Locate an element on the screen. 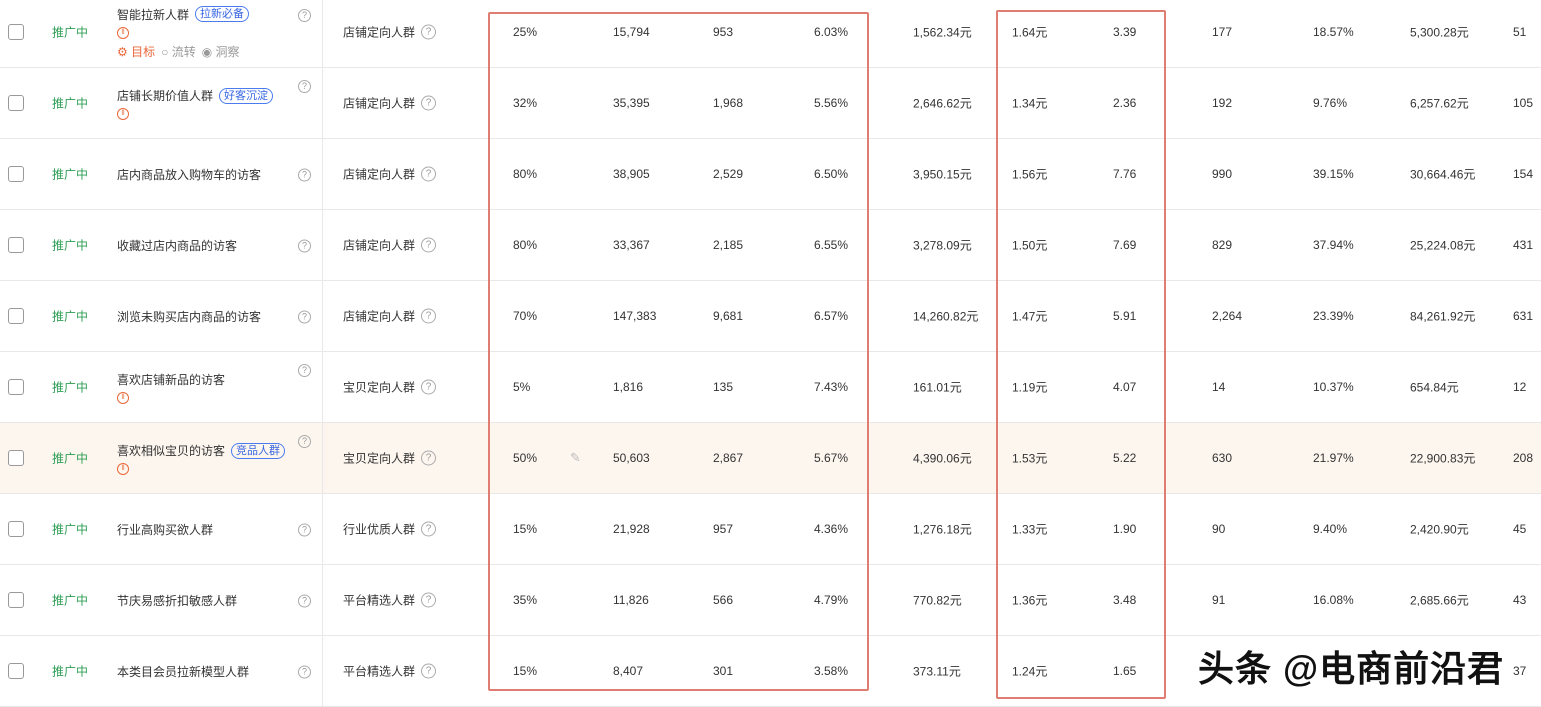  cell-c3: 84,261.92元 is located at coordinates (1443, 316).